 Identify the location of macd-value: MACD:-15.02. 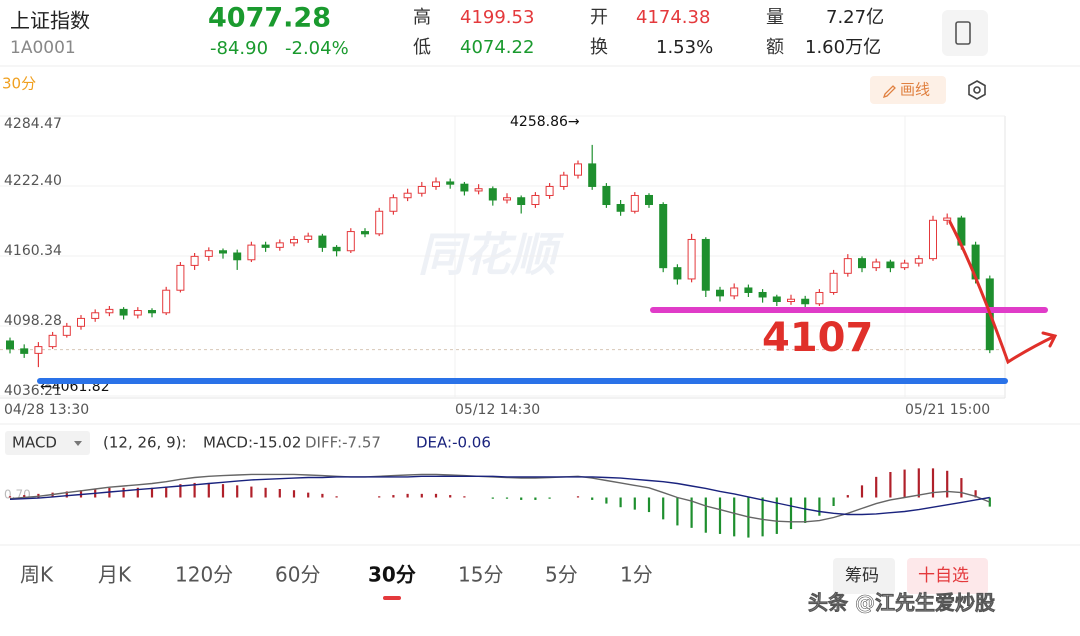
(252, 443).